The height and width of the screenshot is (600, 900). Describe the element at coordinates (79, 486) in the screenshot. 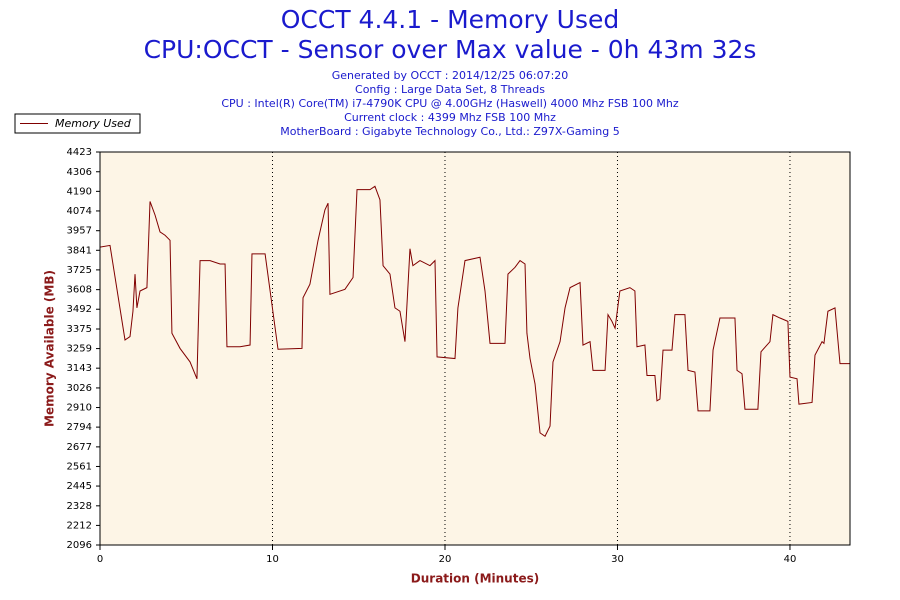

I see `y-tick-label: 2445` at that location.